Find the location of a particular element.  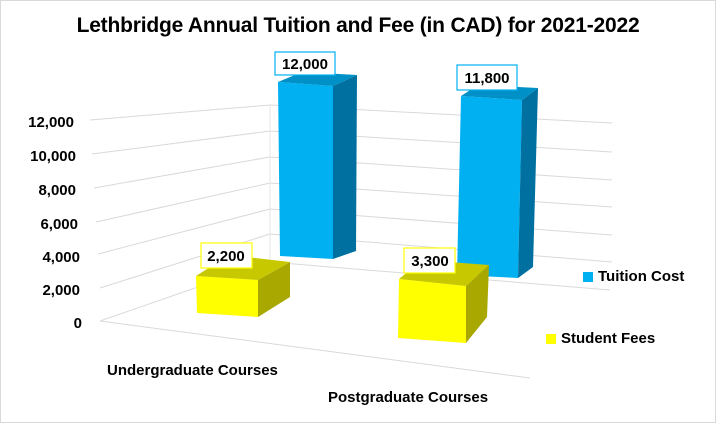

data-label-fees-undergraduate: 2,200 is located at coordinates (226, 255).